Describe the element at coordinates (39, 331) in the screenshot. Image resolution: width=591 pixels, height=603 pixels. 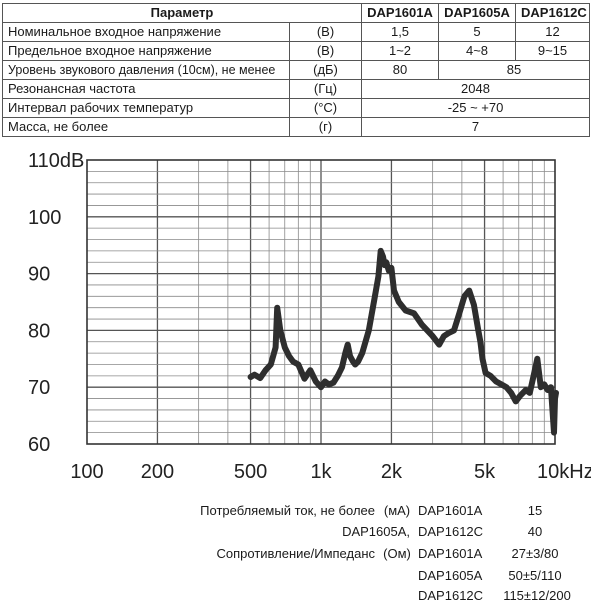
I see `y-tick-label: 80` at that location.